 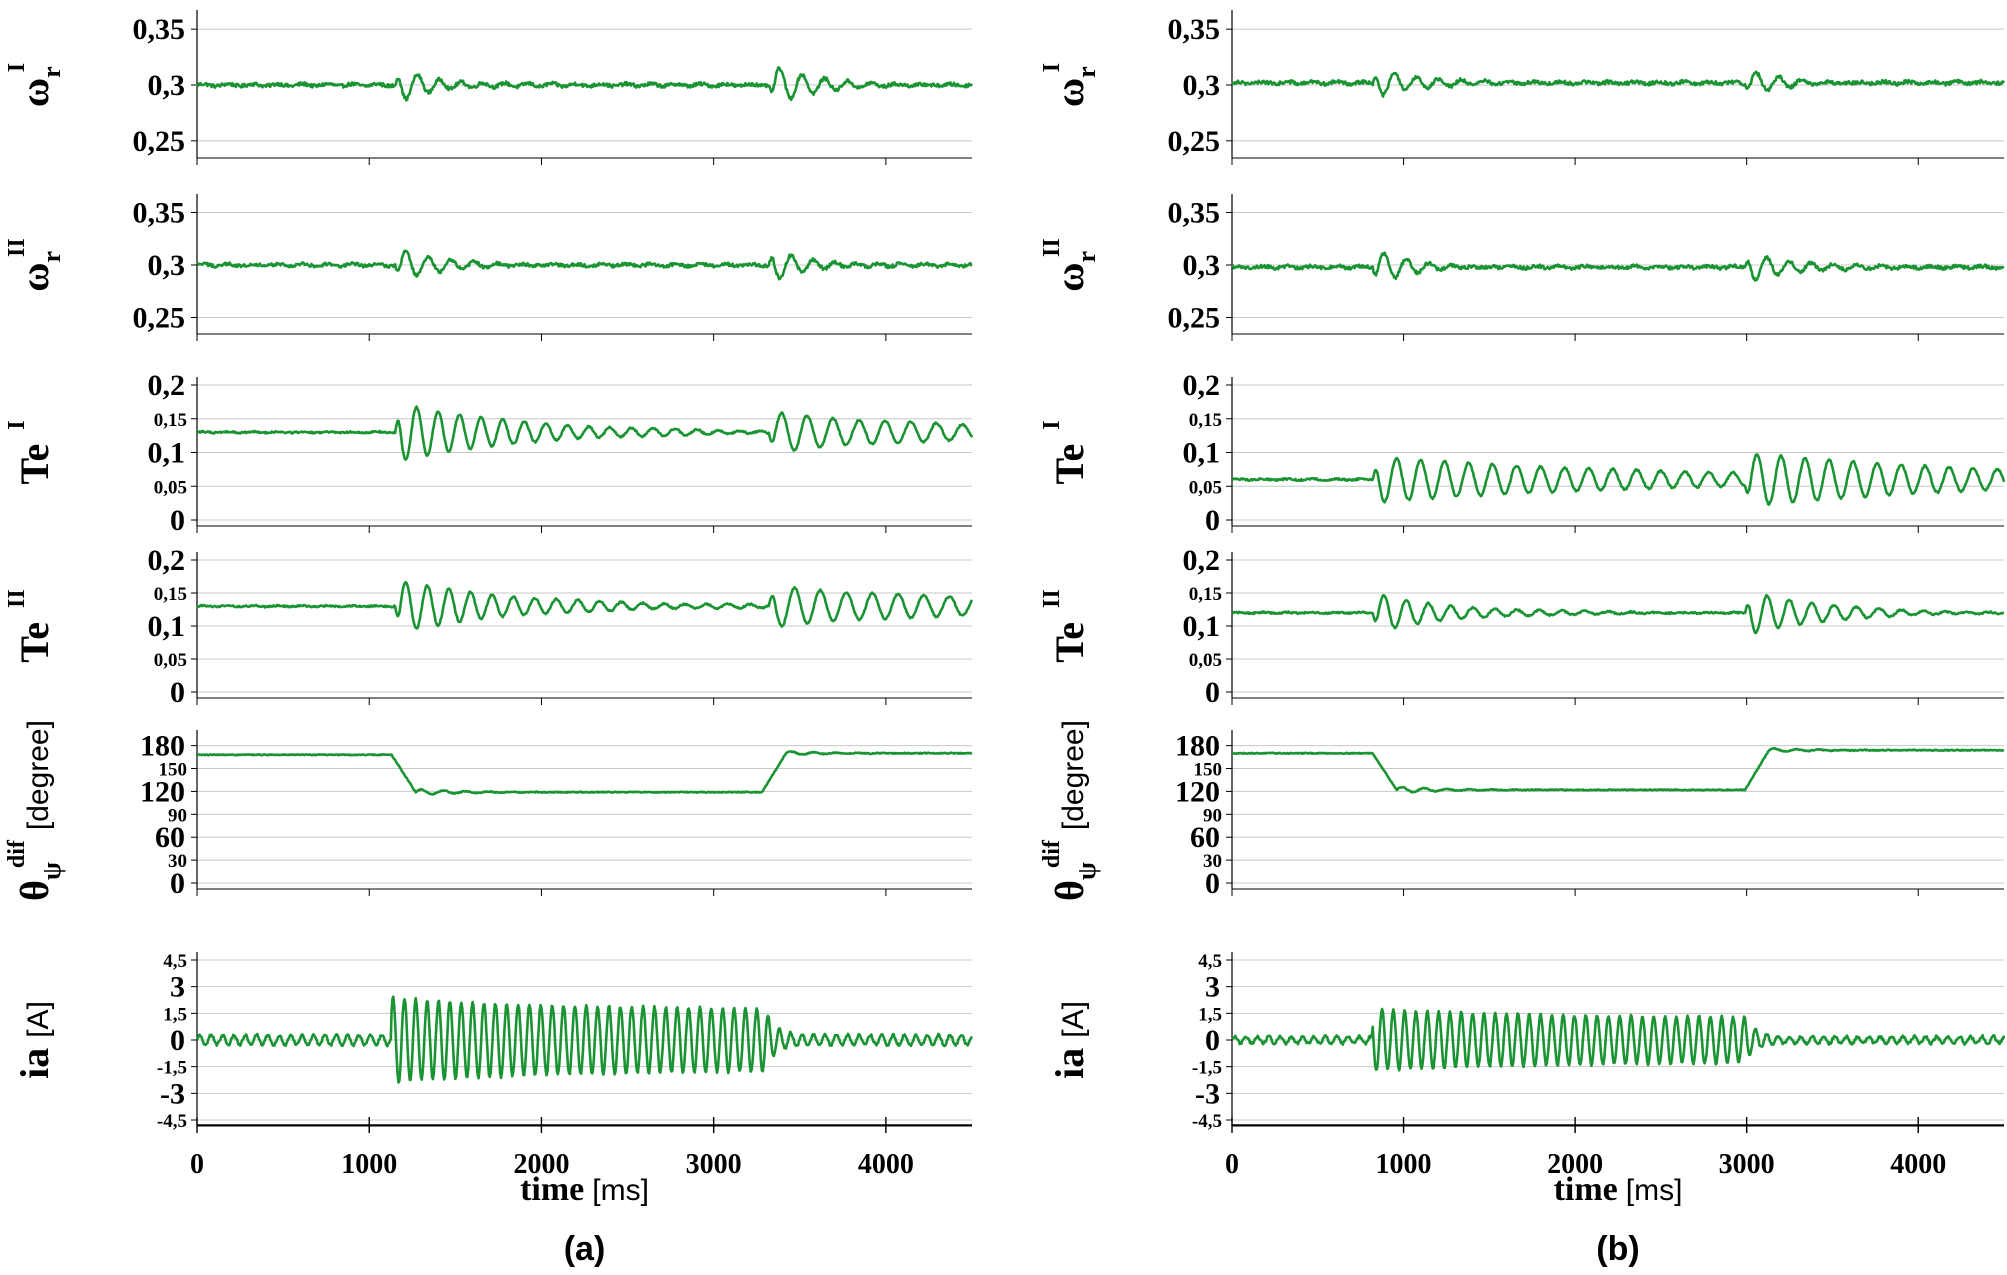 I want to click on y-label-superscript: dif, so click(x=17, y=853).